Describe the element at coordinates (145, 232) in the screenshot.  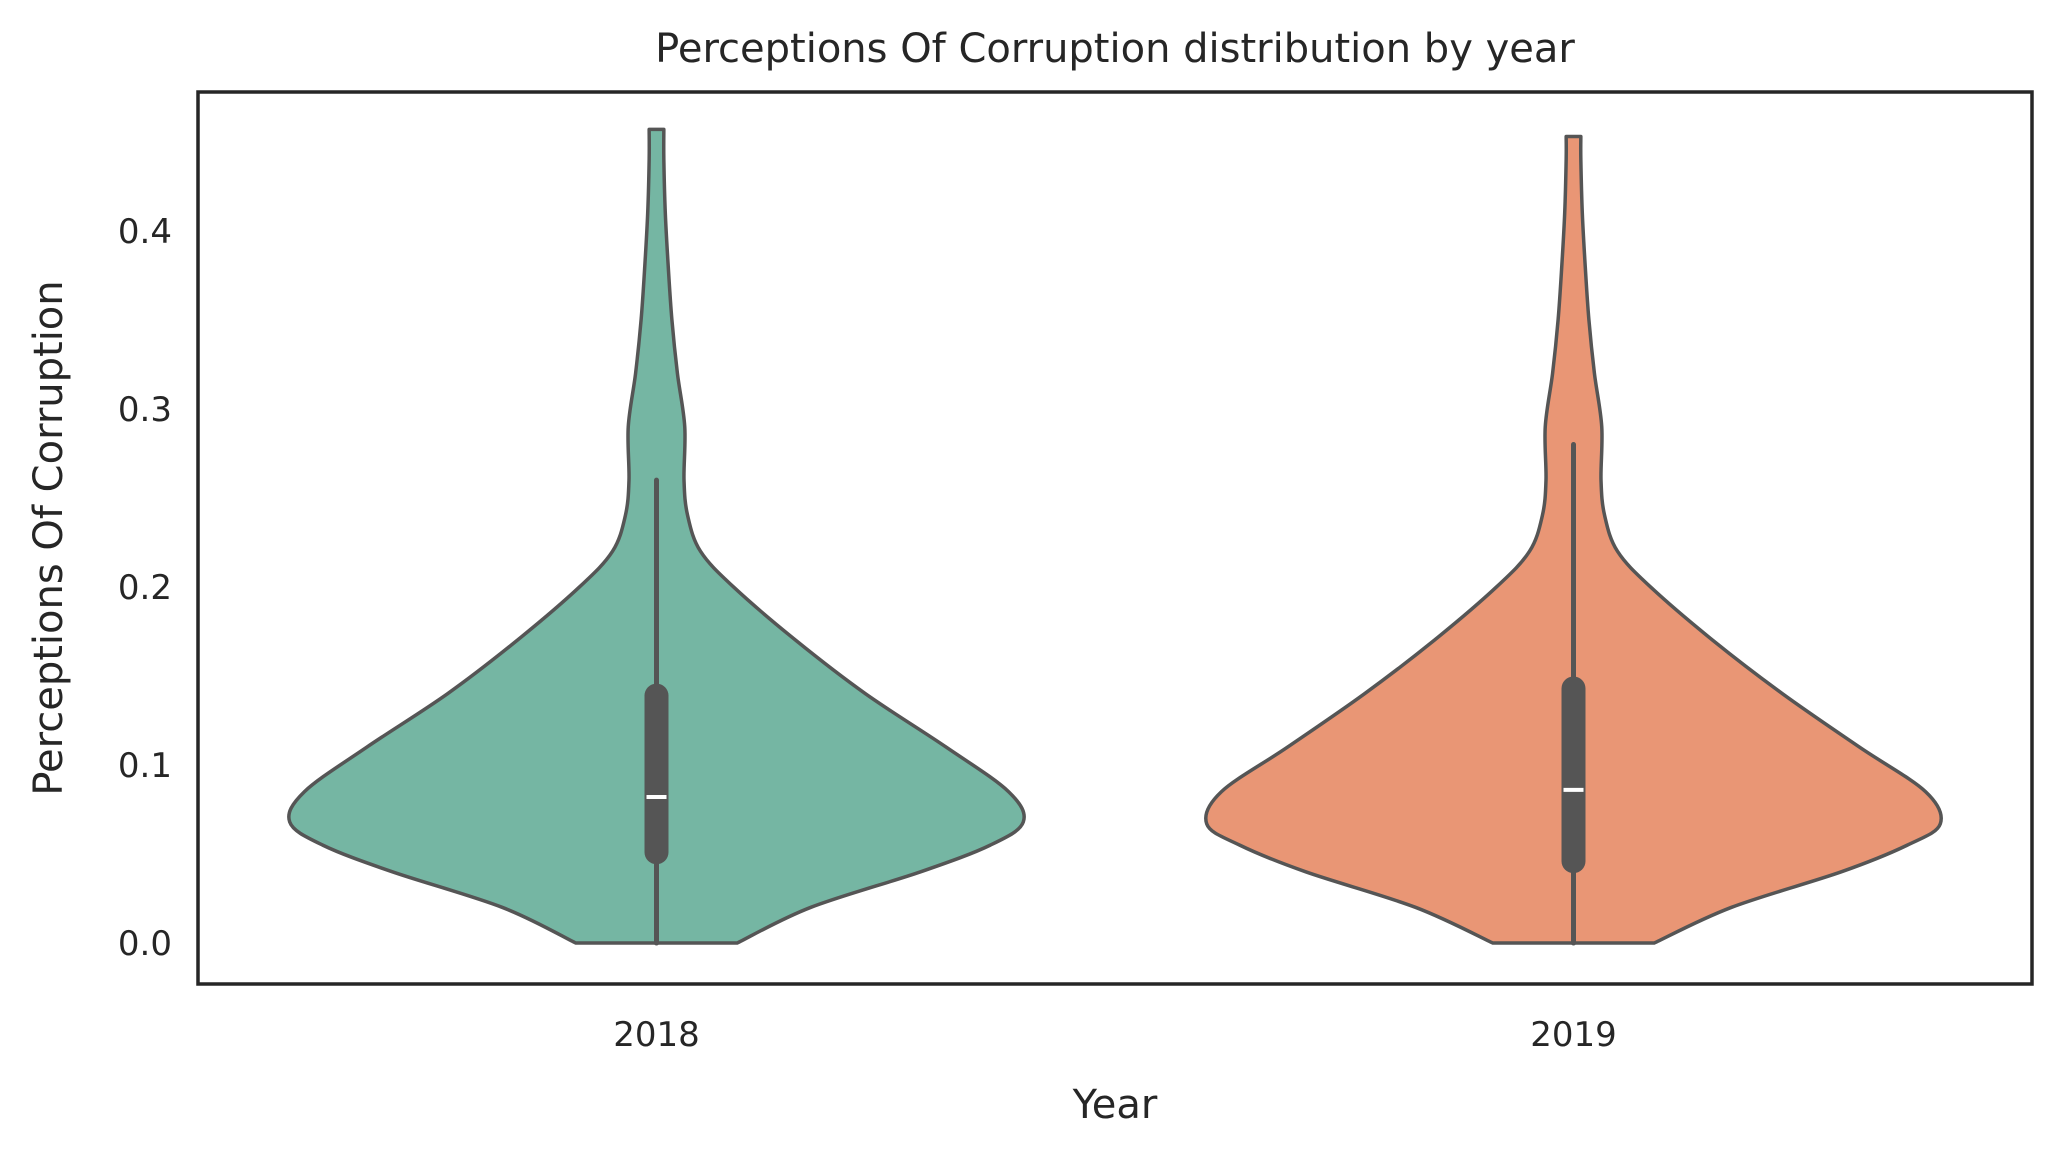
I see `y-tick-label: 0.4` at that location.